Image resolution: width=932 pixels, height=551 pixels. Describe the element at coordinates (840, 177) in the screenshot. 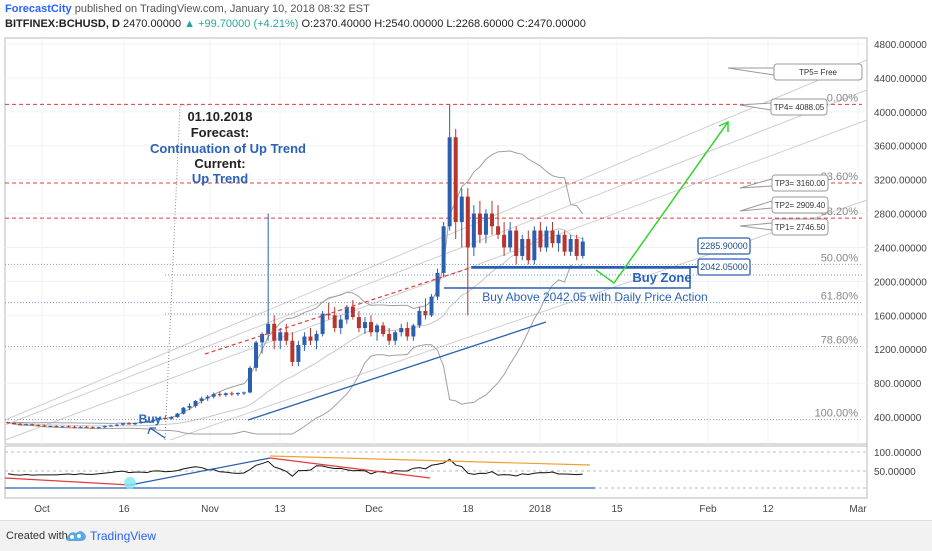

I see `fib-label: 23.60%` at that location.